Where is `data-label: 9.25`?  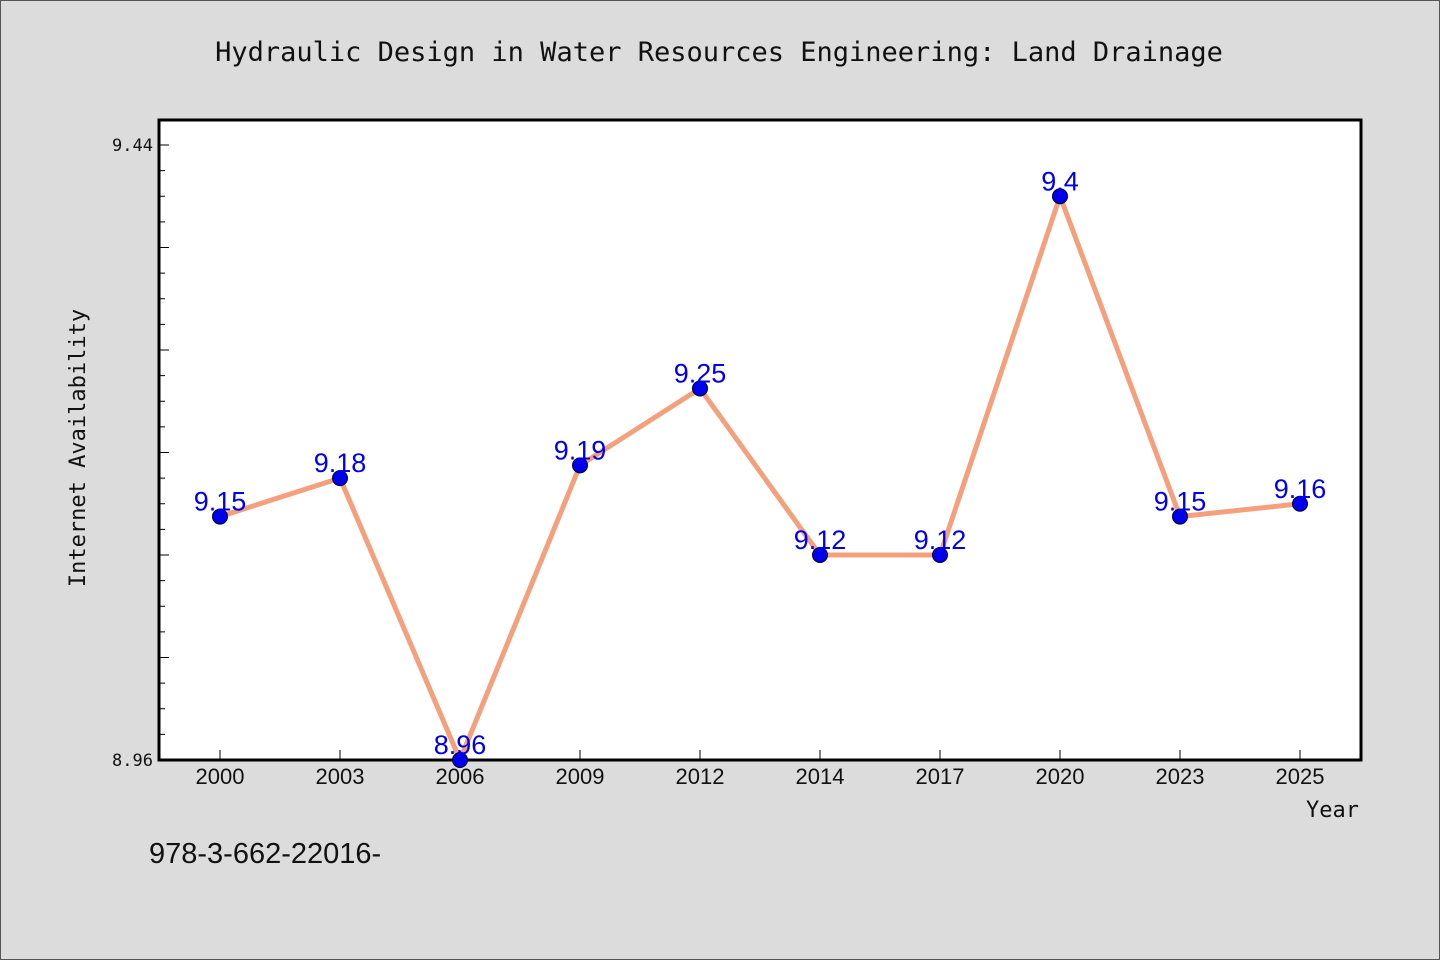 data-label: 9.25 is located at coordinates (700, 373).